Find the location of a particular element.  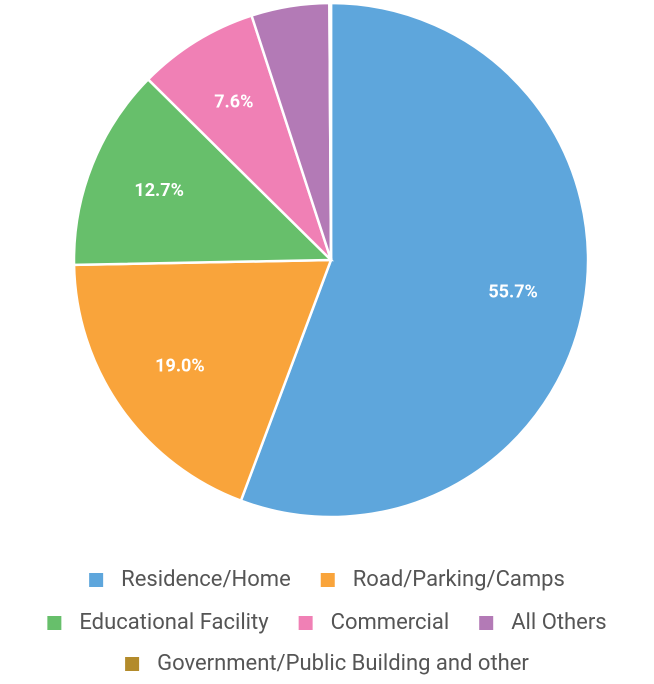

legend-label: Residence/Home is located at coordinates (206, 579).